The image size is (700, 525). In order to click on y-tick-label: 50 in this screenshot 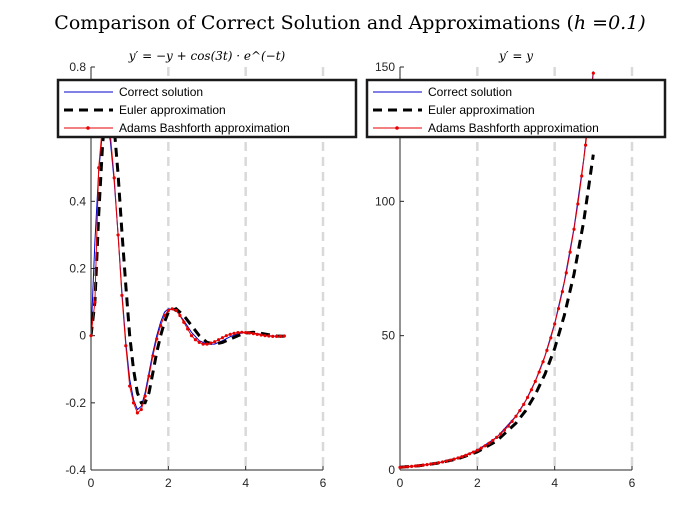, I will do `click(389, 336)`.